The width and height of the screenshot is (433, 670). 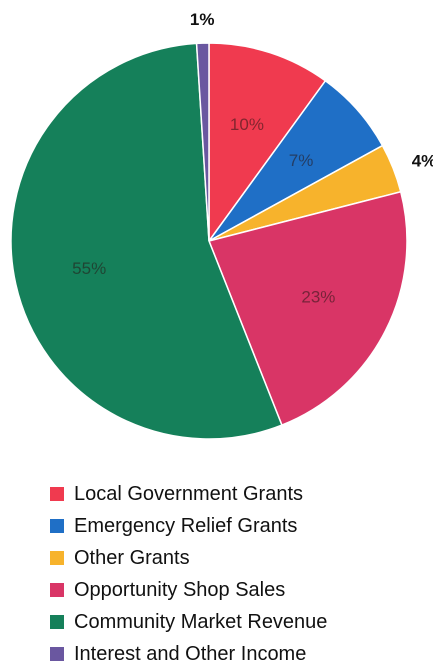 I want to click on pie-label-local-government-grants: 10%, so click(x=247, y=124).